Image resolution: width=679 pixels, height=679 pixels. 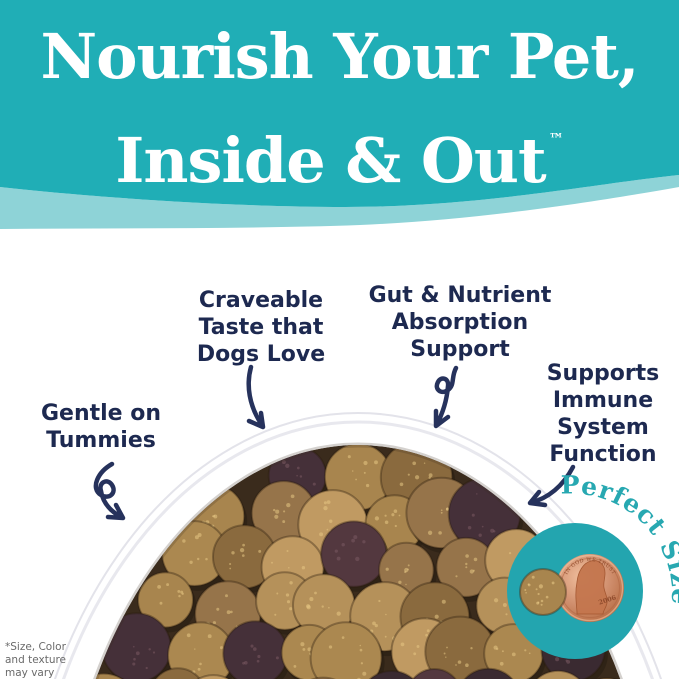 I want to click on lincoln-profile, so click(x=591, y=587).